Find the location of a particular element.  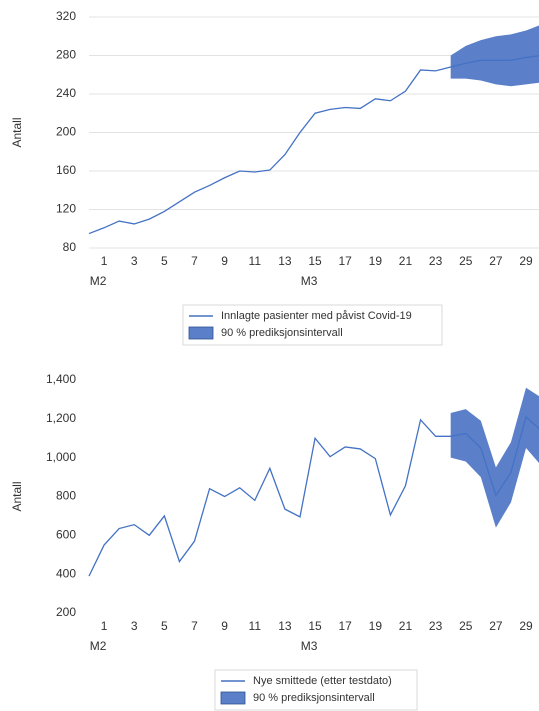

y-tick-label: 120 is located at coordinates (66, 209).